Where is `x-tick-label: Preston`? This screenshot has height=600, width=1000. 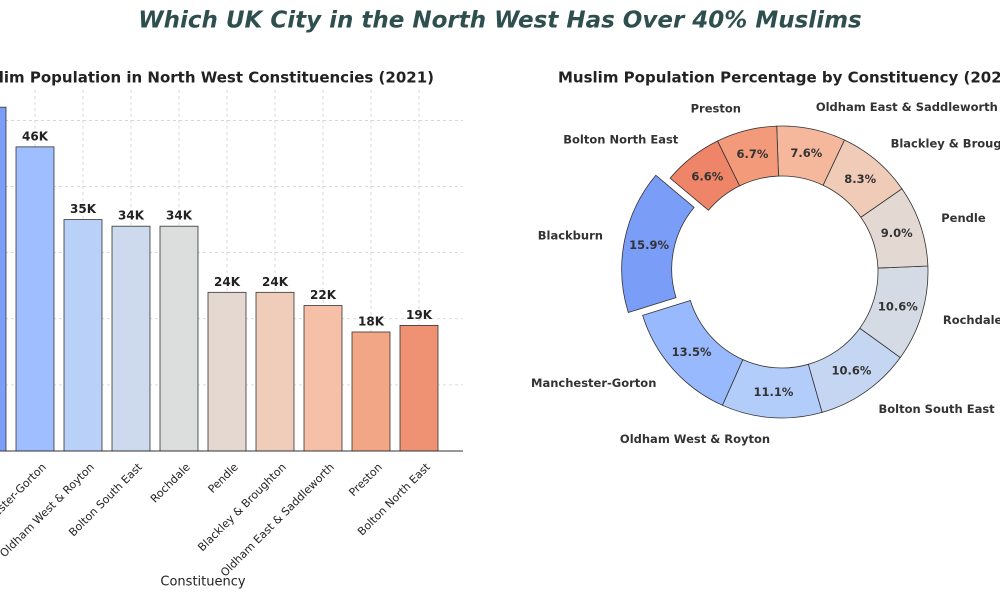 x-tick-label: Preston is located at coordinates (365, 480).